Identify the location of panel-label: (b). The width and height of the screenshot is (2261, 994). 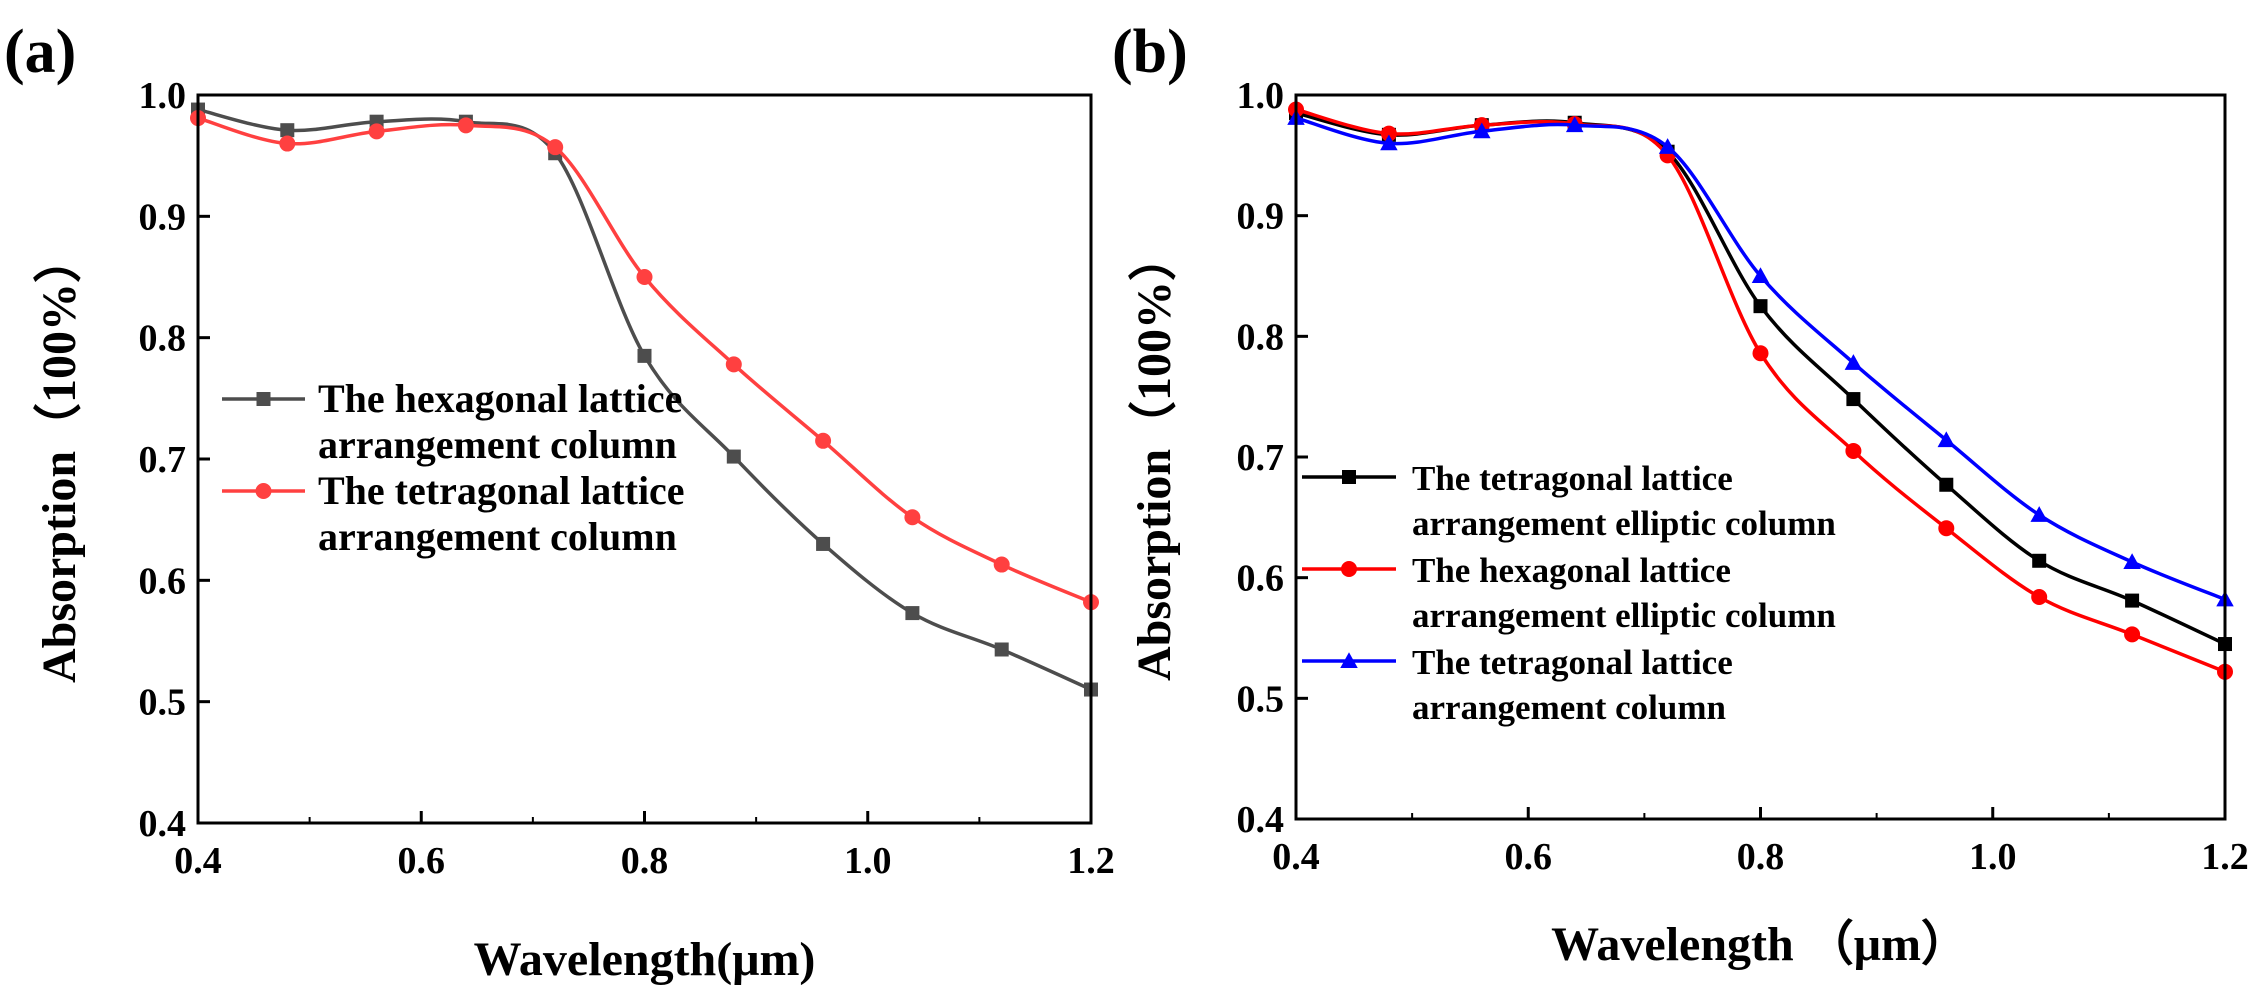
(1150, 52).